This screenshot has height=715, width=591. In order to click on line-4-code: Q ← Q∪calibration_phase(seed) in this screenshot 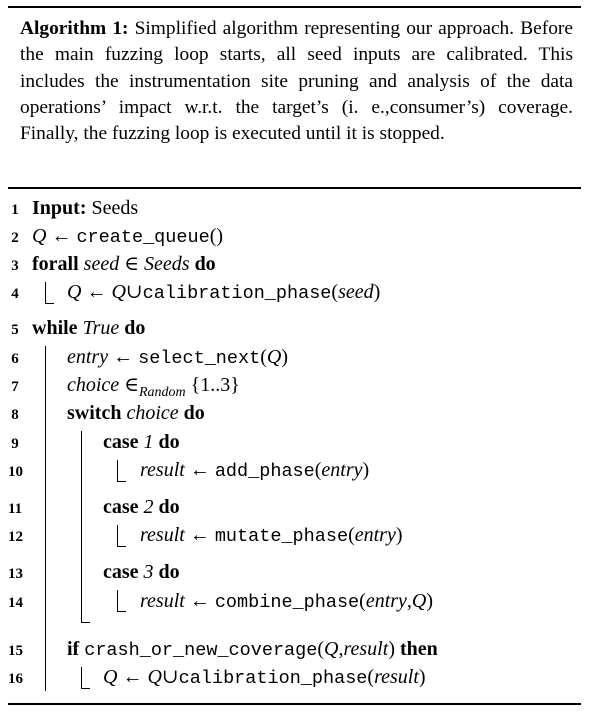, I will do `click(223, 293)`.